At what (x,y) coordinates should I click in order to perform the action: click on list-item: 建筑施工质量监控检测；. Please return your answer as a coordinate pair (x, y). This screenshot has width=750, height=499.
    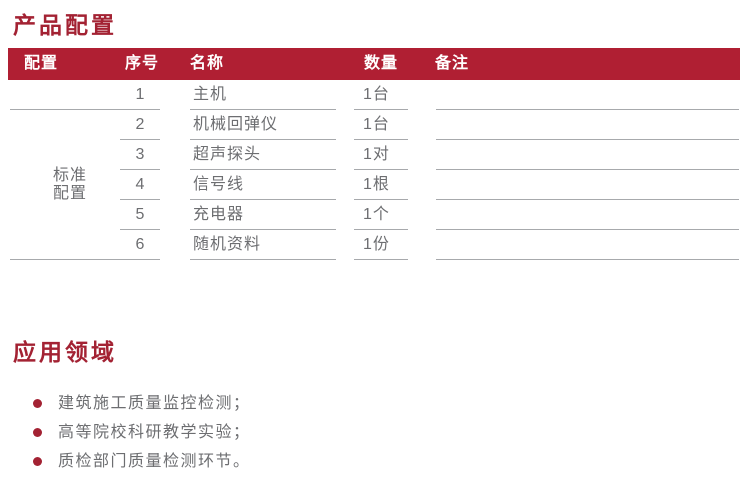
    Looking at the image, I should click on (375, 403).